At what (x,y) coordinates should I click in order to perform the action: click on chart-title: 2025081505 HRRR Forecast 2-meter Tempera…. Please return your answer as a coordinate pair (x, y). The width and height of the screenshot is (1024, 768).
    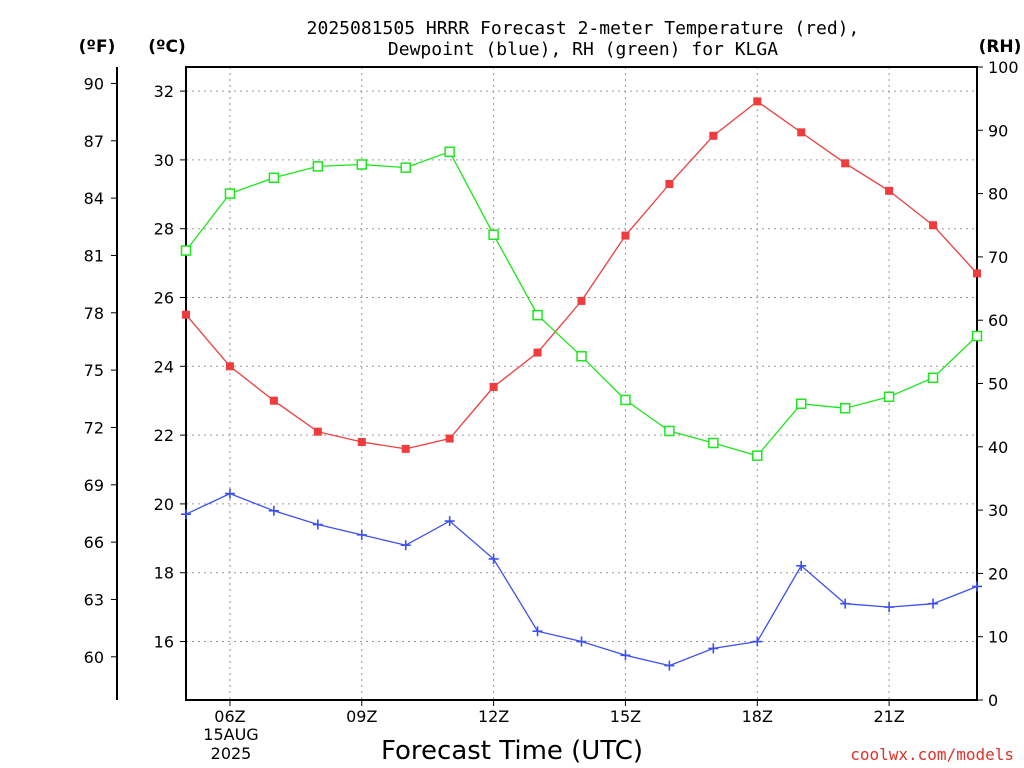
    Looking at the image, I should click on (583, 39).